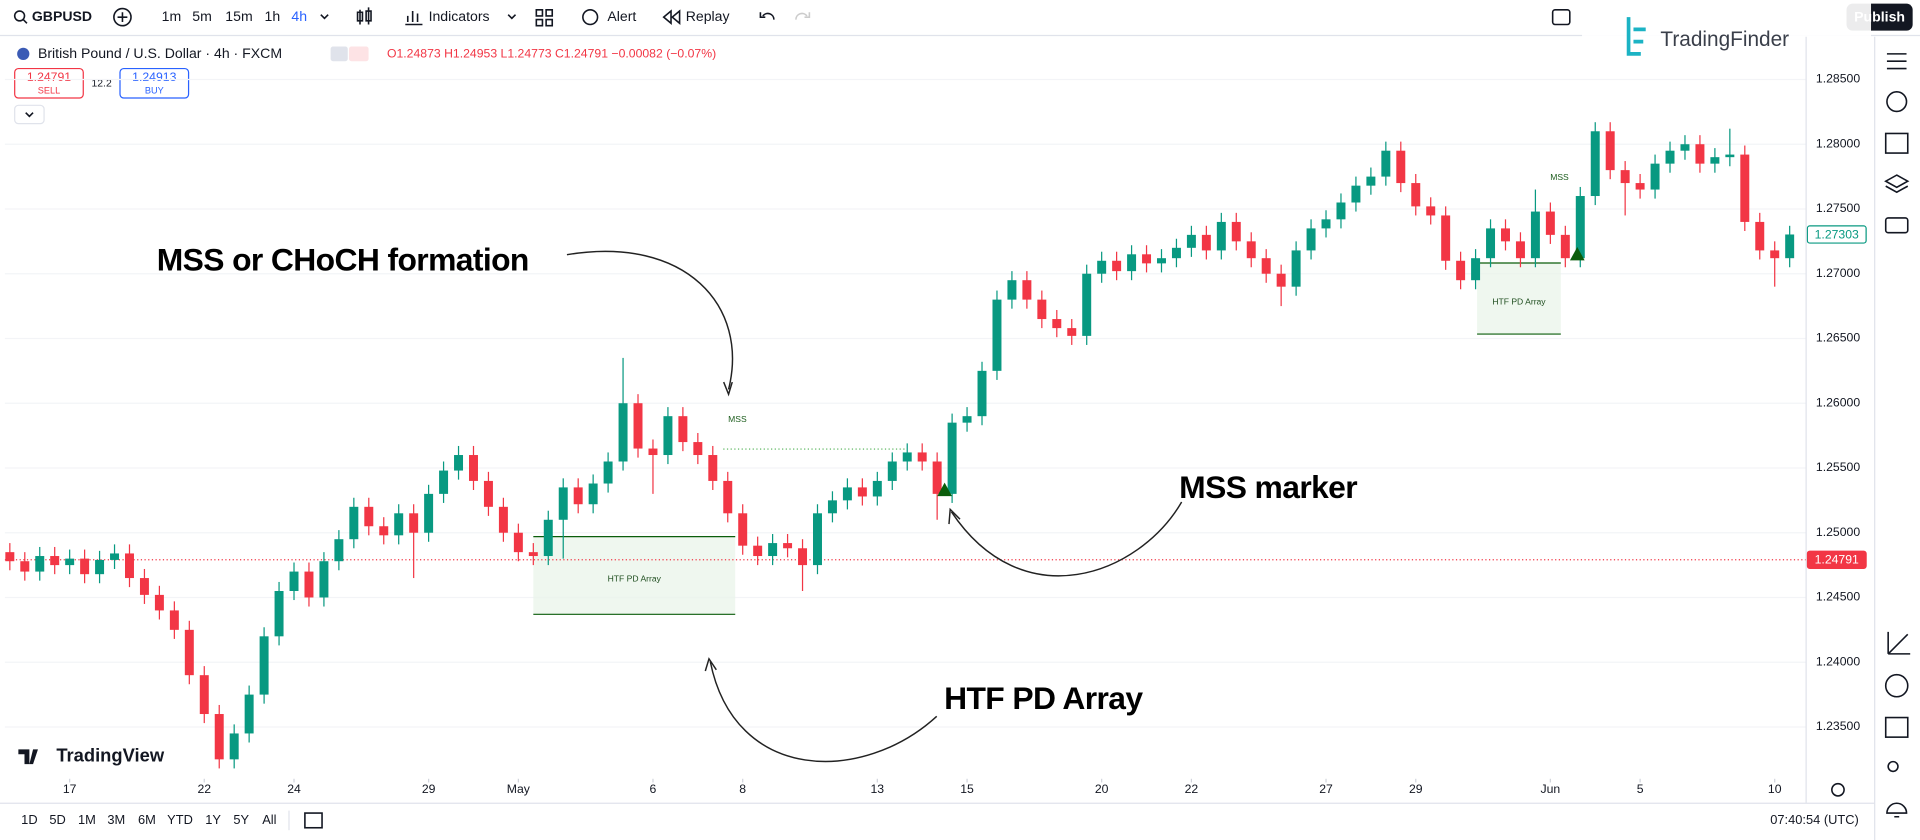 This screenshot has height=840, width=1920. I want to click on alert-icon, so click(590, 17).